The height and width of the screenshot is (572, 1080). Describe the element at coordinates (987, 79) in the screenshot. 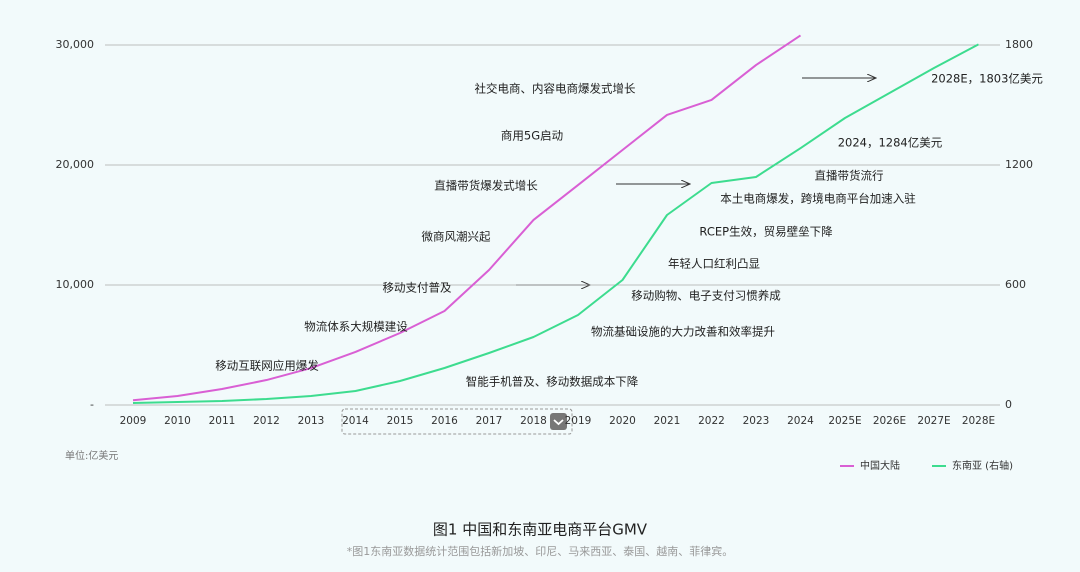

I see `annotation: 2028E，1803亿美元` at that location.